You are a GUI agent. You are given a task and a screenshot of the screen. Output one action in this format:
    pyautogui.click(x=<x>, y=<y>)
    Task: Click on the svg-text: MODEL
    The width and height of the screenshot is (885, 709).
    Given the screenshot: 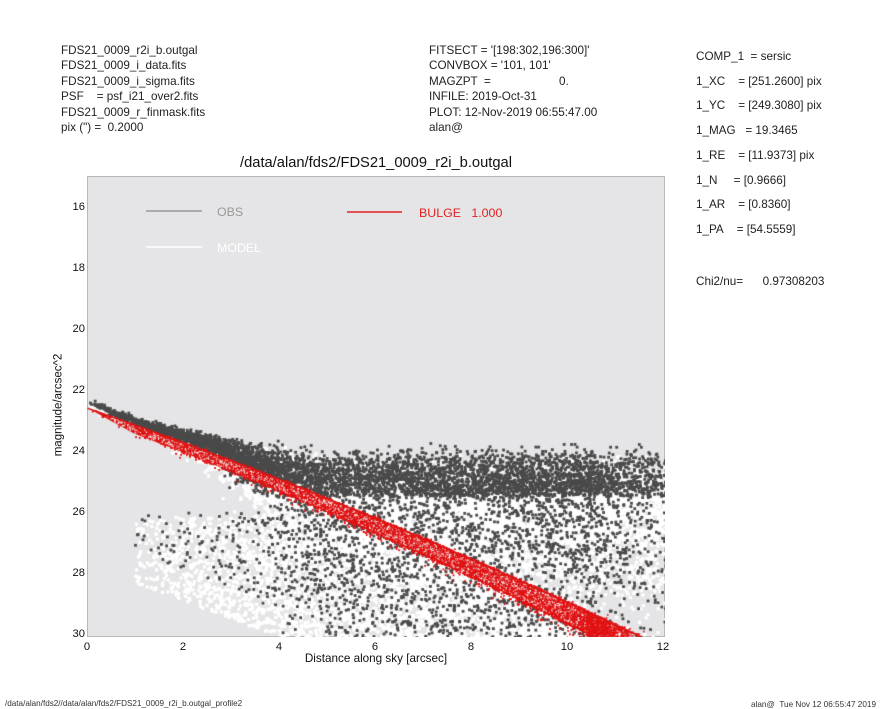 What is the action you would take?
    pyautogui.click(x=239, y=248)
    